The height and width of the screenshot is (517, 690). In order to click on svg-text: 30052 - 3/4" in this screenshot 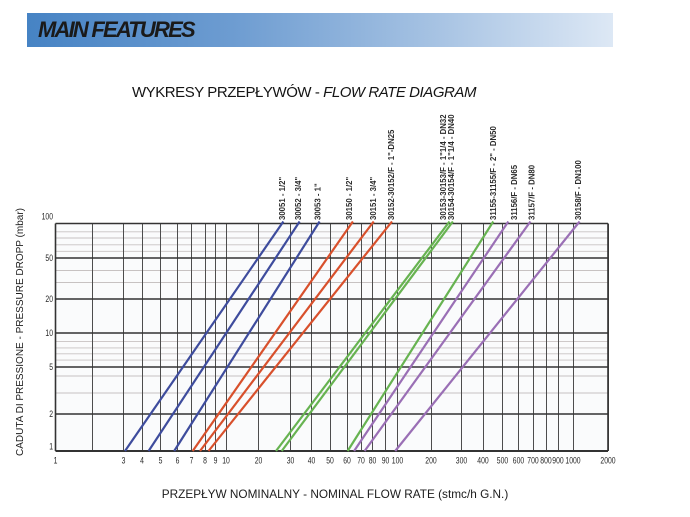, I will do `click(298, 198)`.